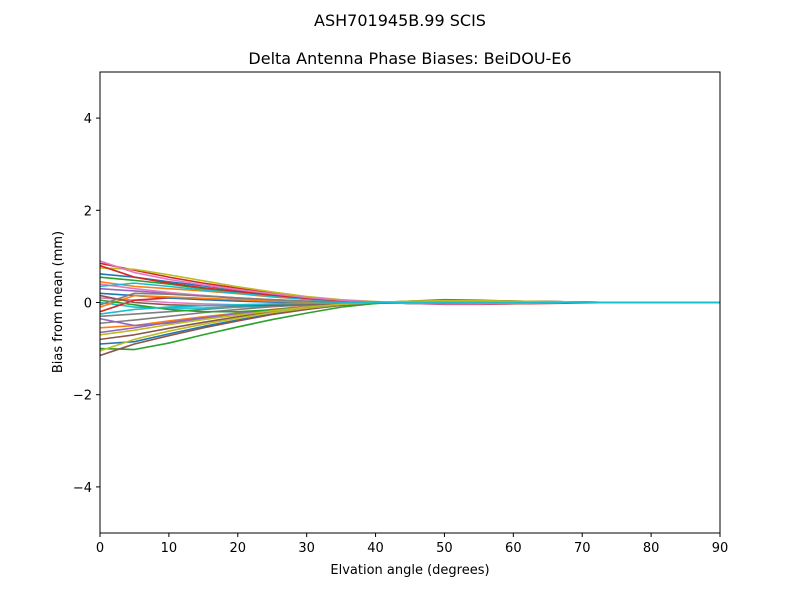  I want to click on x-tick-label: 50, so click(444, 548).